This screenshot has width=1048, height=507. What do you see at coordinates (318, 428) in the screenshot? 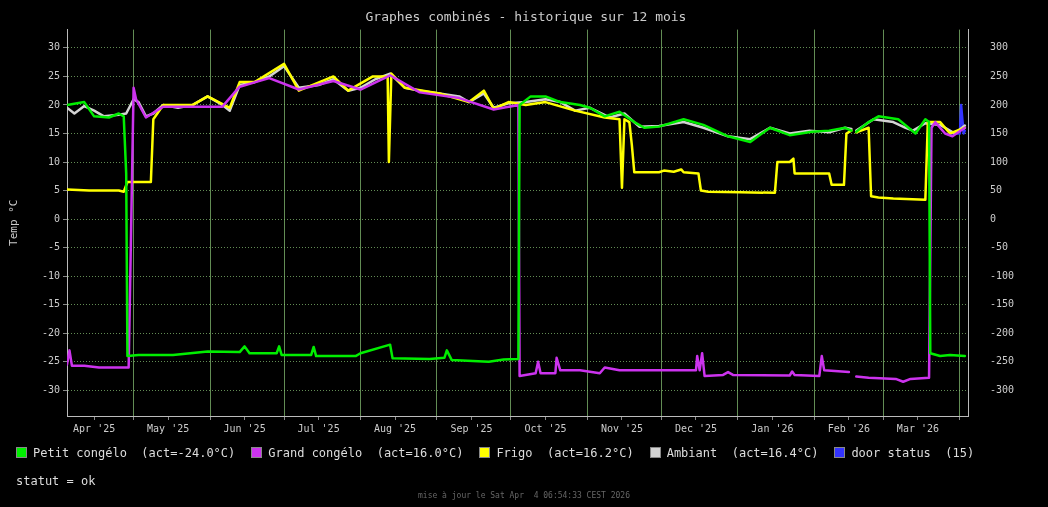
I see `x-tick-label: Jul '25` at bounding box center [318, 428].